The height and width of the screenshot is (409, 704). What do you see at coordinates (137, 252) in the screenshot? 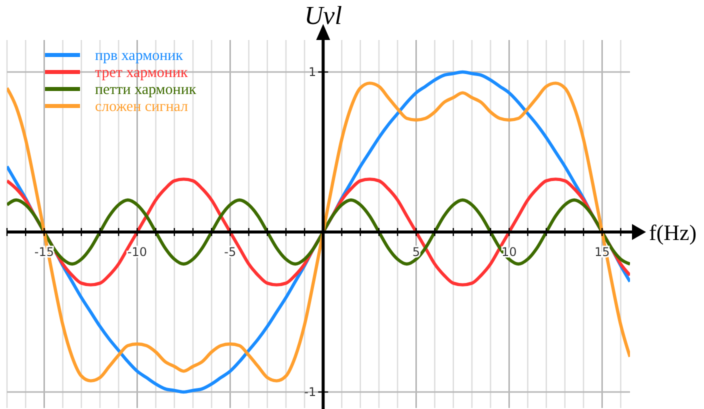
I see `x-tick-label: -10` at bounding box center [137, 252].